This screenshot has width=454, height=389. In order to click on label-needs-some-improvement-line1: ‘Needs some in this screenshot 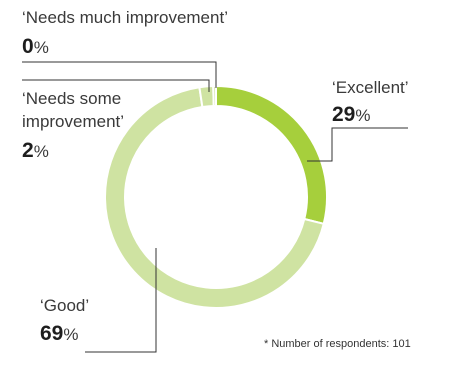, I will do `click(71, 98)`.